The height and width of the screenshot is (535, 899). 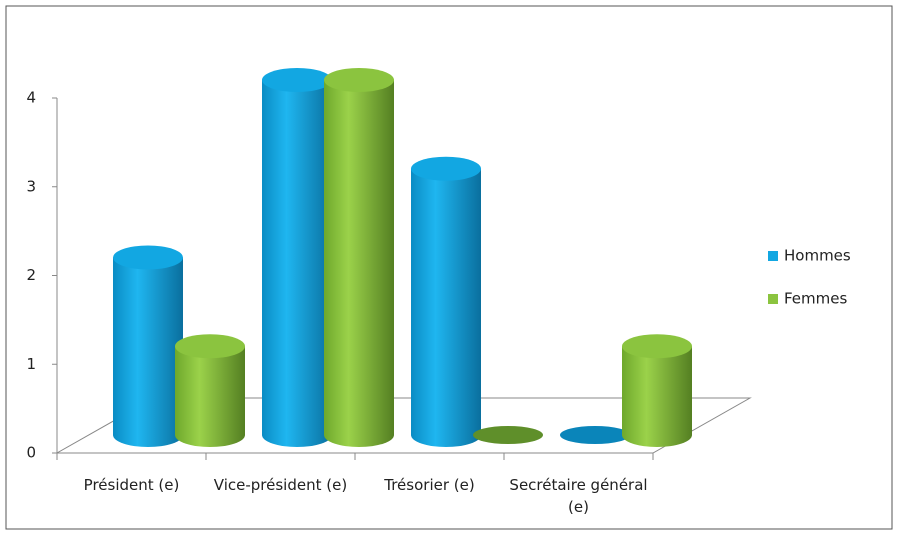 What do you see at coordinates (817, 256) in the screenshot?
I see `legend-label: Hommes` at bounding box center [817, 256].